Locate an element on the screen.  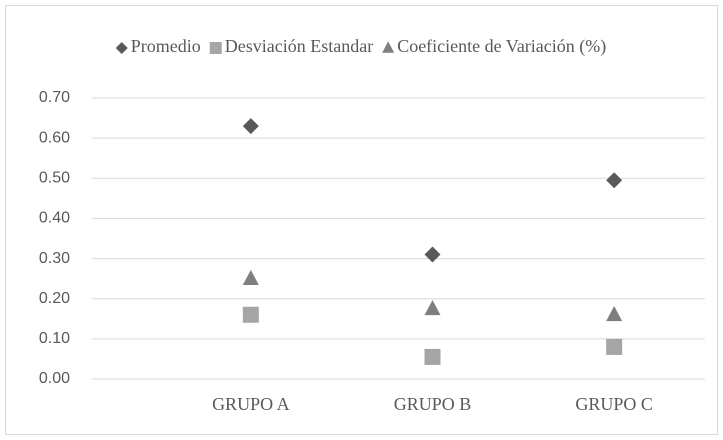
x-tick-label: GRUPO B is located at coordinates (433, 404).